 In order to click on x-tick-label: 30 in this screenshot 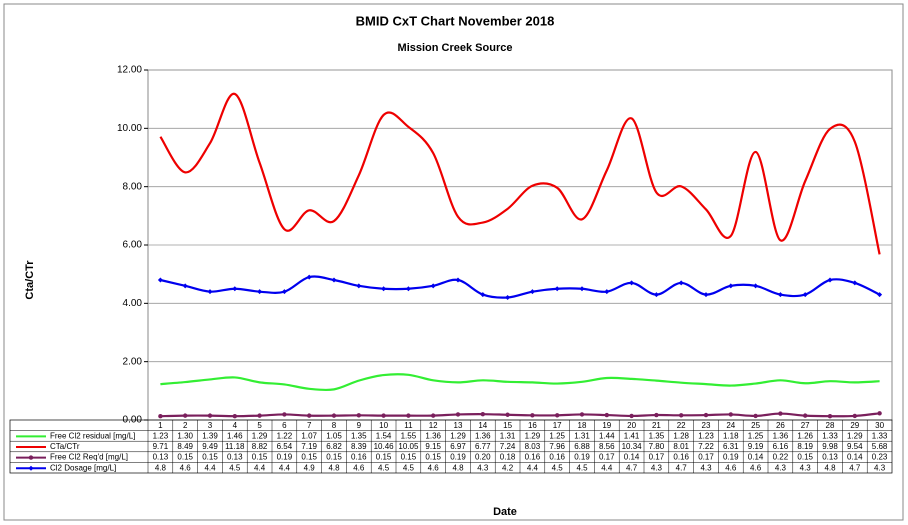, I will do `click(879, 425)`.